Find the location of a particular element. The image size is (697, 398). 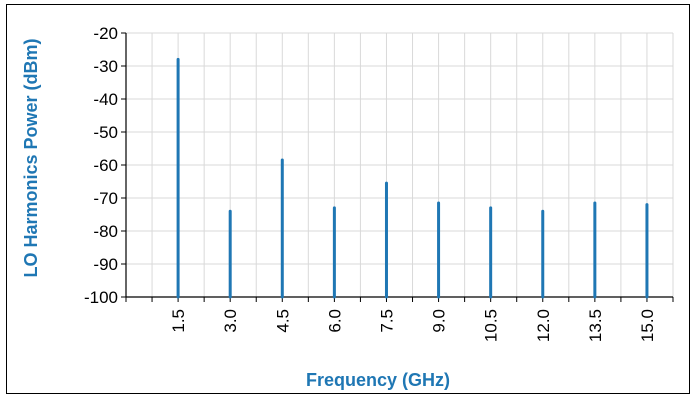

y-tick-label: -40 is located at coordinates (105, 99).